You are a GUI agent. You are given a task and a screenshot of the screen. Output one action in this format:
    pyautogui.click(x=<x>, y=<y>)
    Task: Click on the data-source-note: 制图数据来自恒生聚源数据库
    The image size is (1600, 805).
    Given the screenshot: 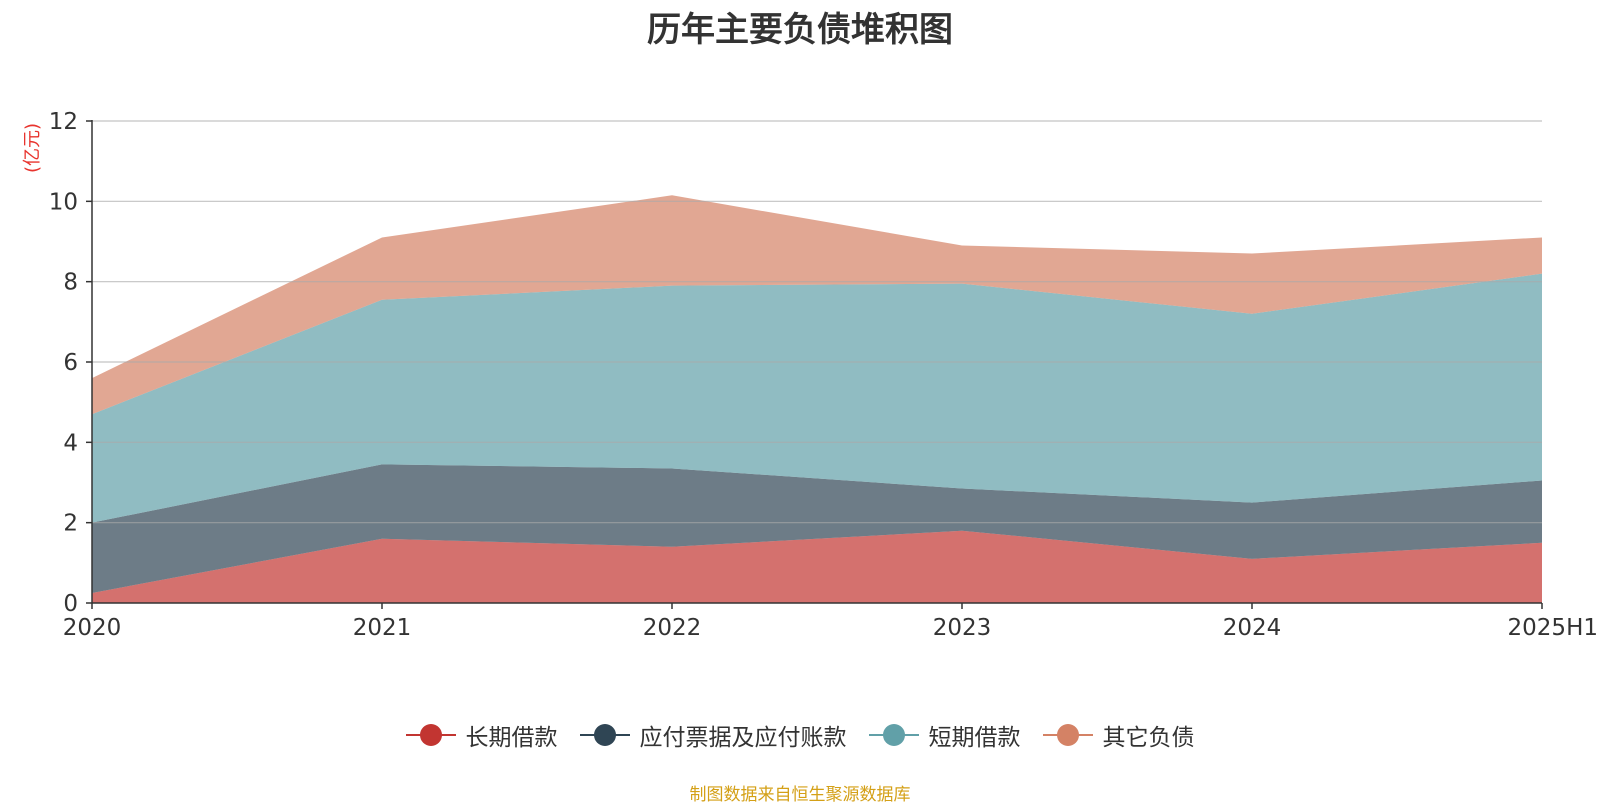 What is the action you would take?
    pyautogui.click(x=800, y=795)
    